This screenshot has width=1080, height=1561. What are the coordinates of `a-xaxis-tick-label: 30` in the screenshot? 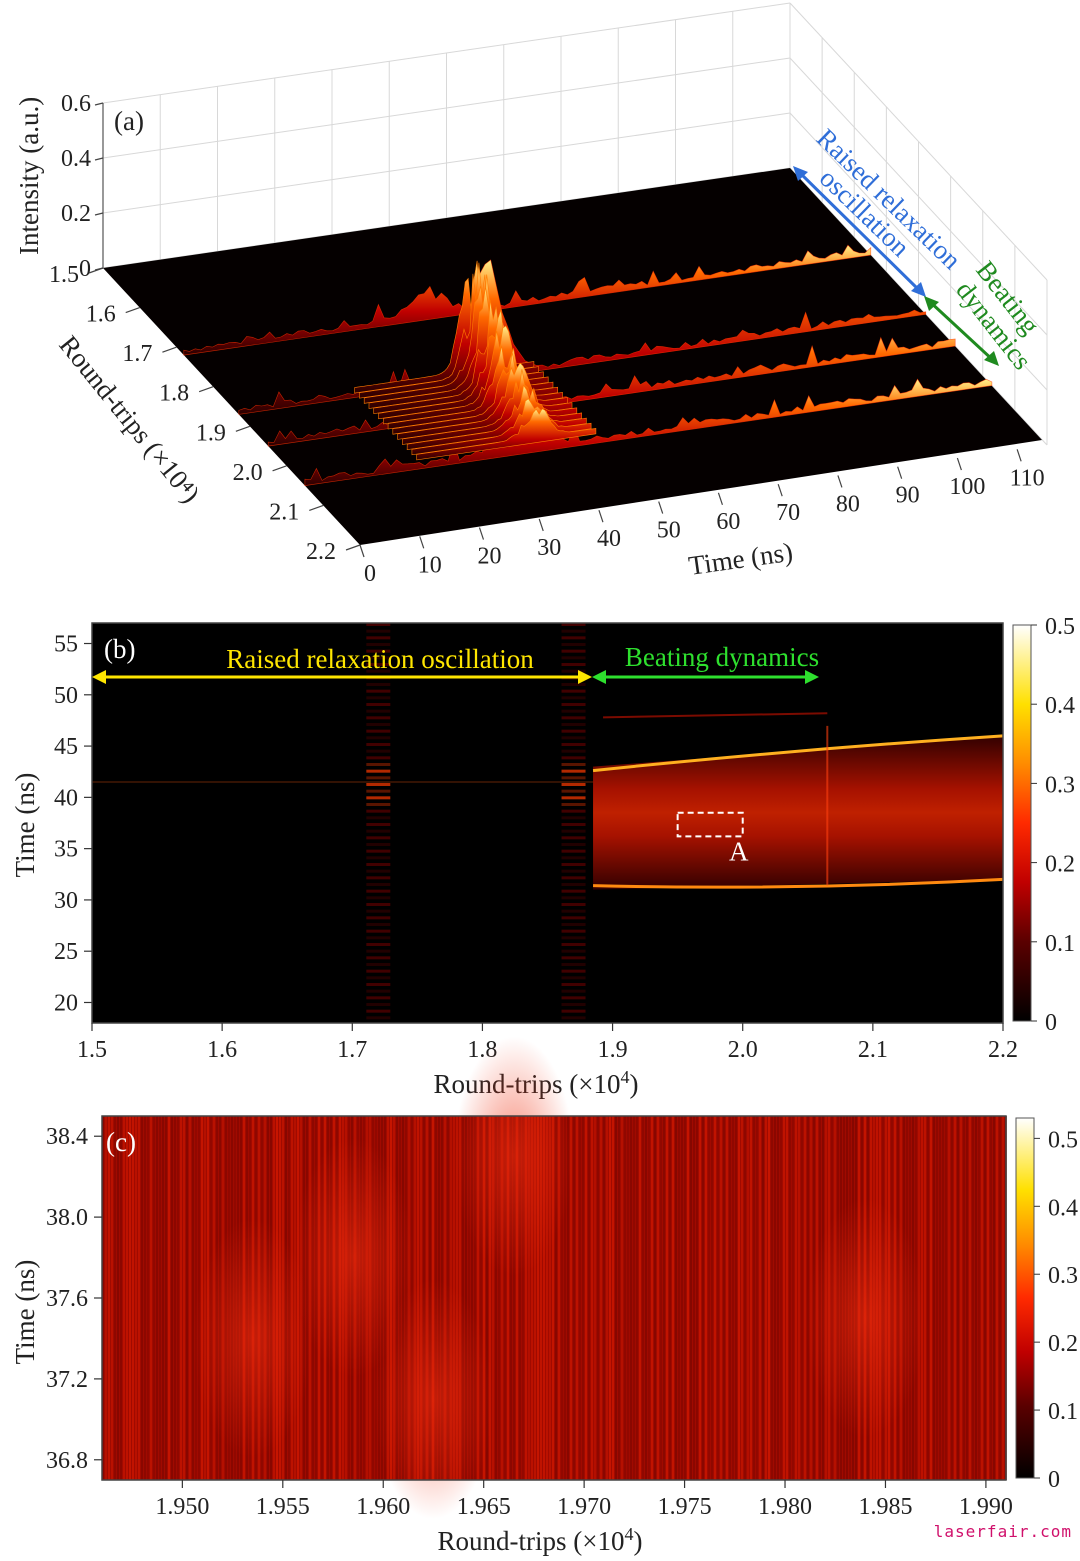 It's located at (549, 548).